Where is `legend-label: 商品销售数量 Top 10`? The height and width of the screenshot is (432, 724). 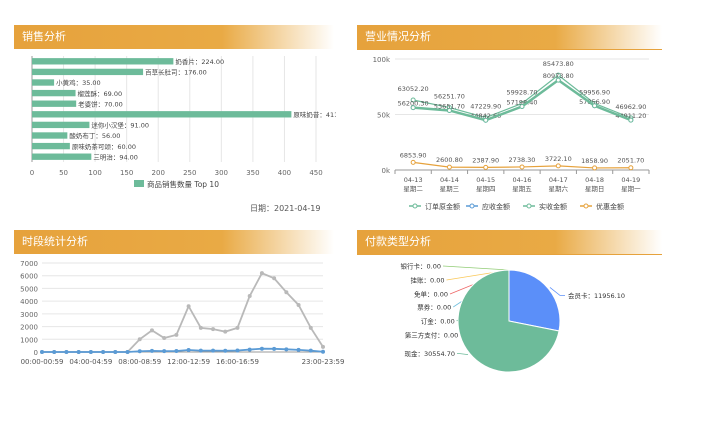 legend-label: 商品销售数量 Top 10 is located at coordinates (183, 184).